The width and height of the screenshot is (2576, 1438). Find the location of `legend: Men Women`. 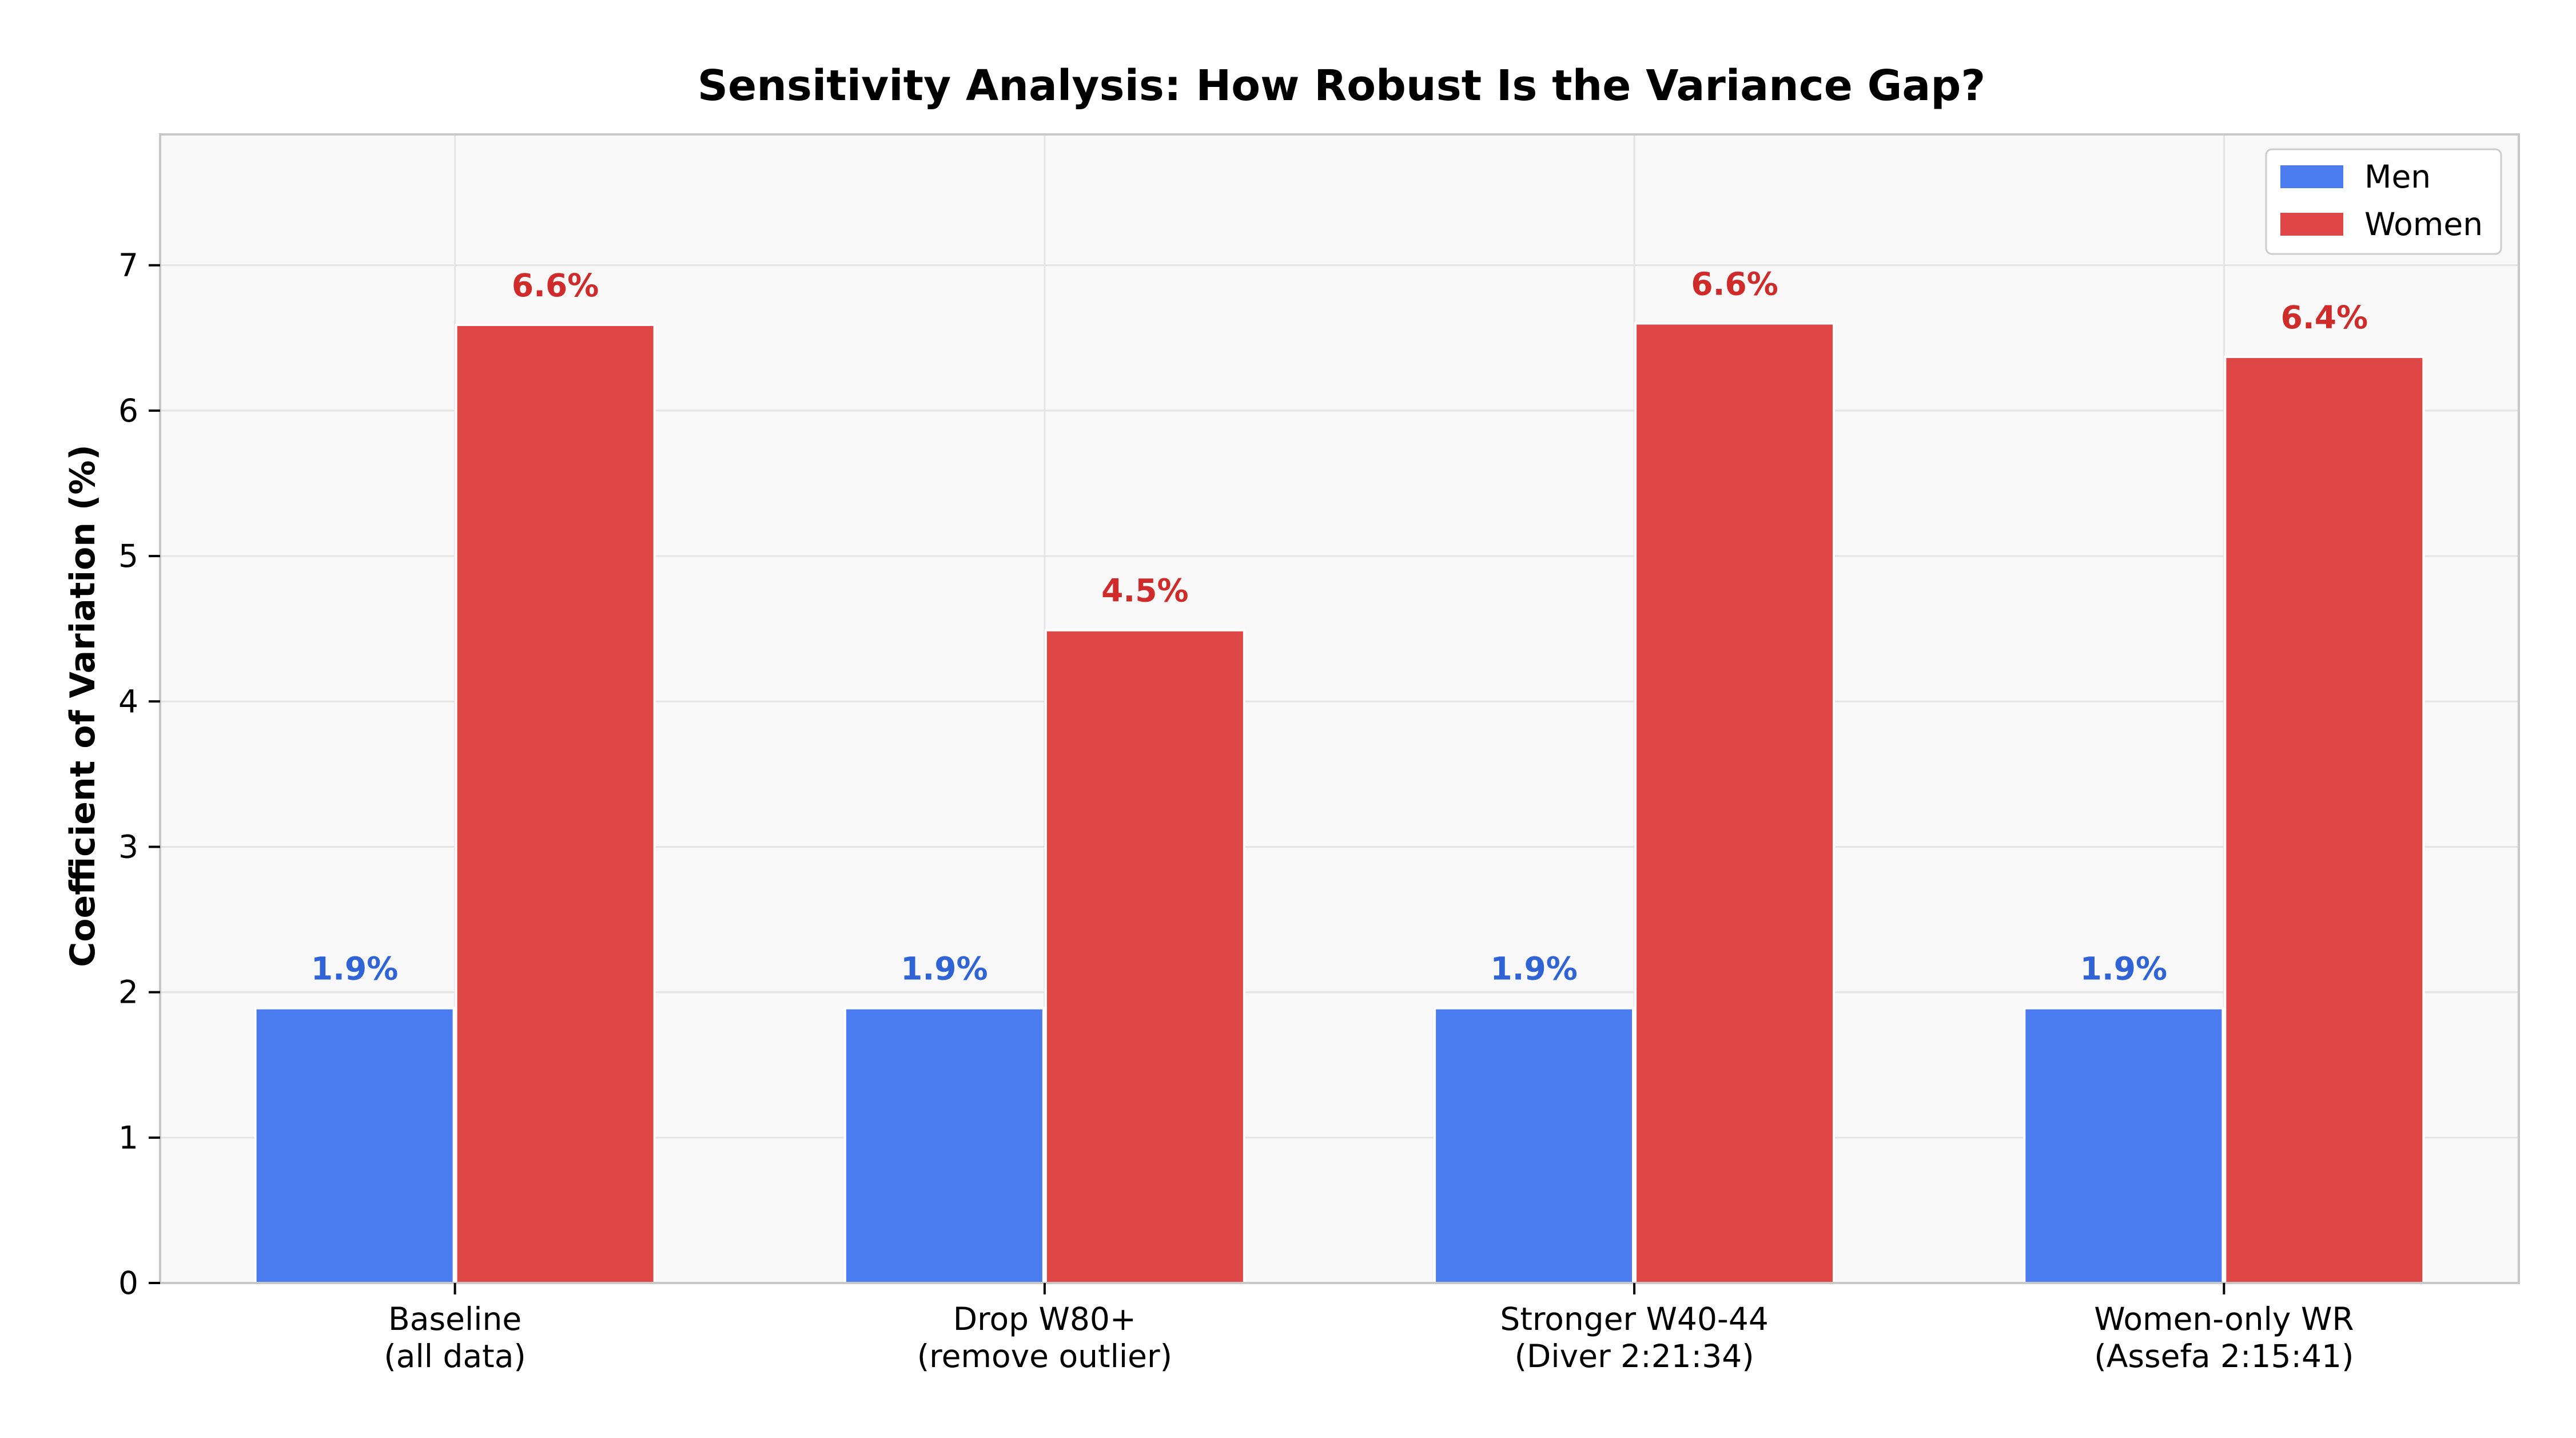

legend: Men Women is located at coordinates (2383, 202).